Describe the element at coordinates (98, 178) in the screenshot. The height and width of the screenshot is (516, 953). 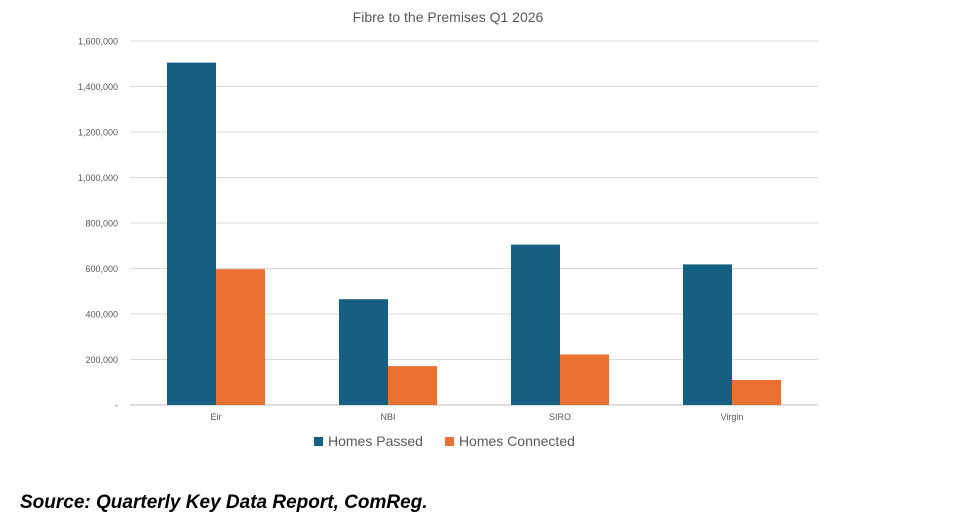
I see `y-tick-label: 1,000,000` at that location.